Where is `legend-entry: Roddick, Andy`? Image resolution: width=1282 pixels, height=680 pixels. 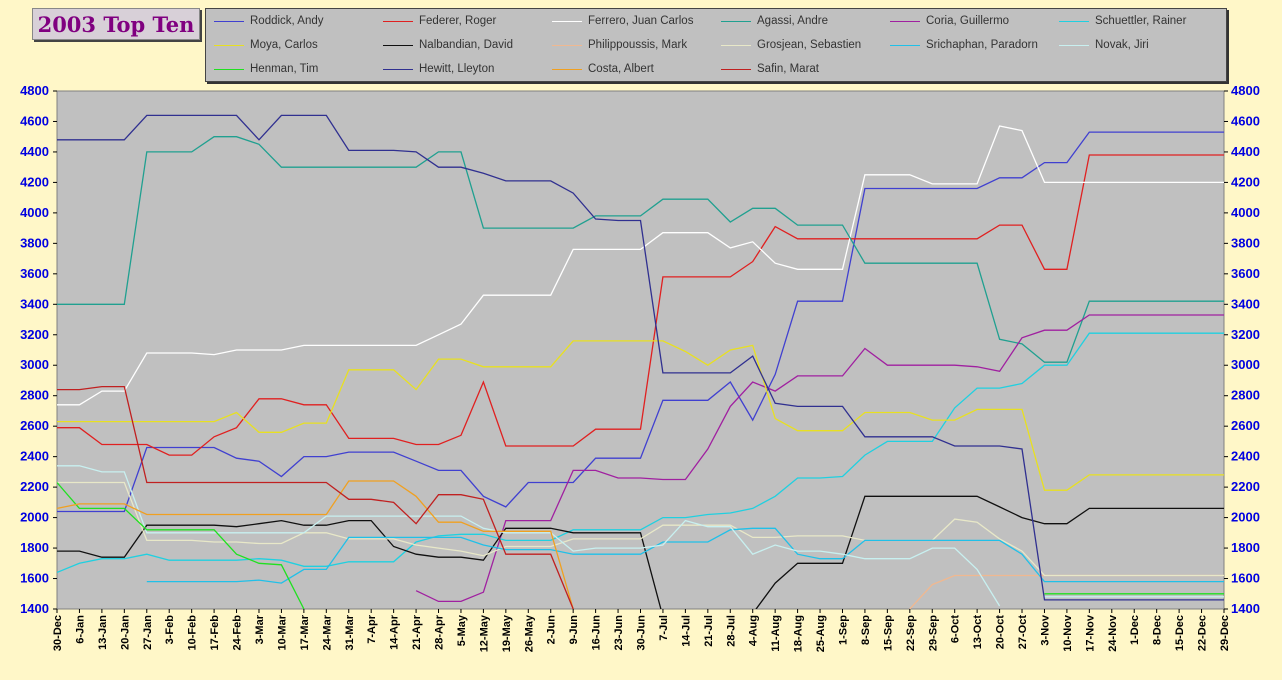 legend-entry: Roddick, Andy is located at coordinates (269, 21).